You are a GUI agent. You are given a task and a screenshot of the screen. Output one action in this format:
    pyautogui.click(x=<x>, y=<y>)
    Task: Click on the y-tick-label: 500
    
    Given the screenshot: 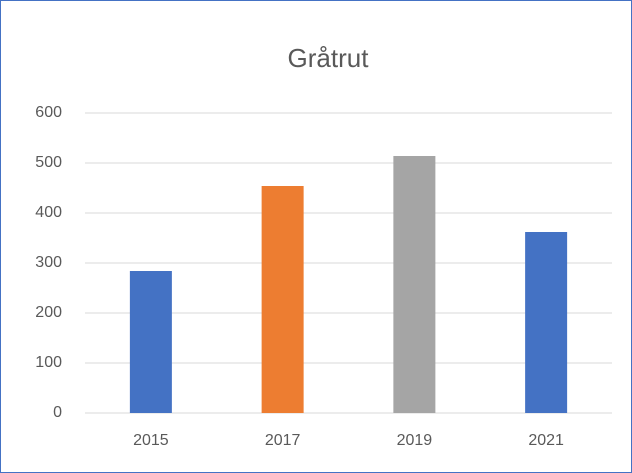 What is the action you would take?
    pyautogui.click(x=48, y=162)
    